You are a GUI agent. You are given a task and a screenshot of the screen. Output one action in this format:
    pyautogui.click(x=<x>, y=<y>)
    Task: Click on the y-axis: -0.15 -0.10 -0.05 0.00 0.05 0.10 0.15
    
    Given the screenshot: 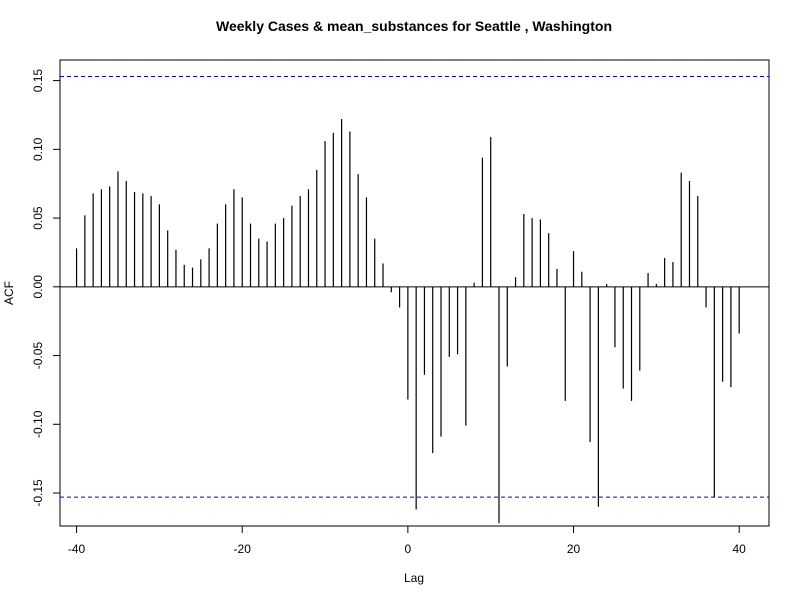 What is the action you would take?
    pyautogui.click(x=45, y=288)
    